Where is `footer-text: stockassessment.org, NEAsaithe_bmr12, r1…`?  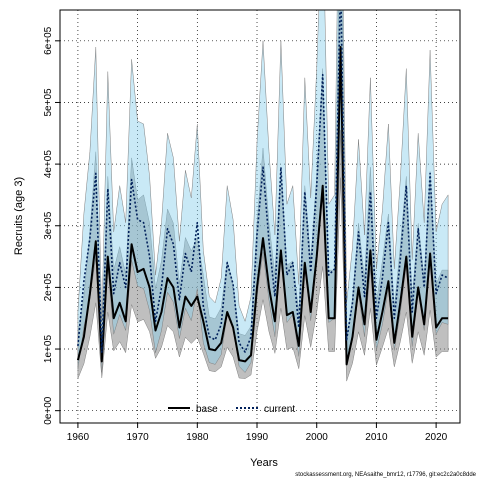
footer-text: stockassessment.org, NEAsaithe_bmr12, r1… is located at coordinates (385, 475).